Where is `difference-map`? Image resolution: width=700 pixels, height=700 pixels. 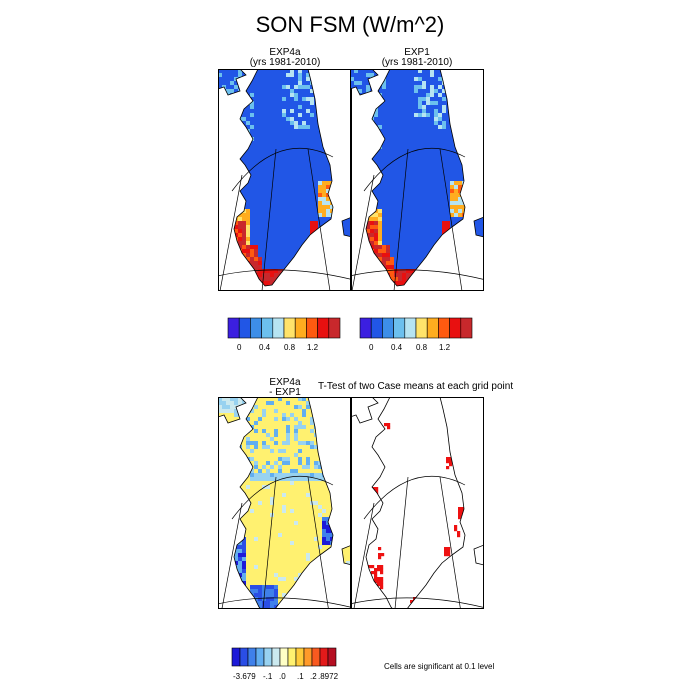
difference-map is located at coordinates (285, 503).